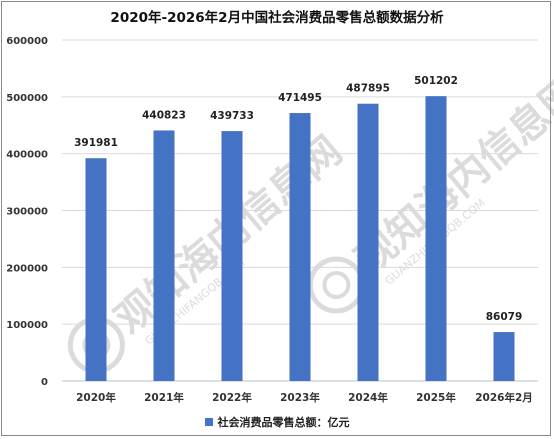  I want to click on y-tick-label: 500000, so click(27, 98).